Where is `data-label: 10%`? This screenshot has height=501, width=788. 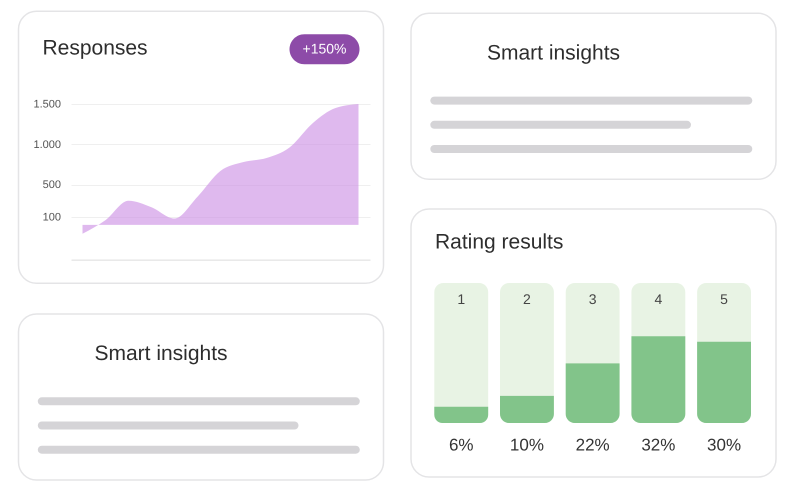
data-label: 10% is located at coordinates (527, 445).